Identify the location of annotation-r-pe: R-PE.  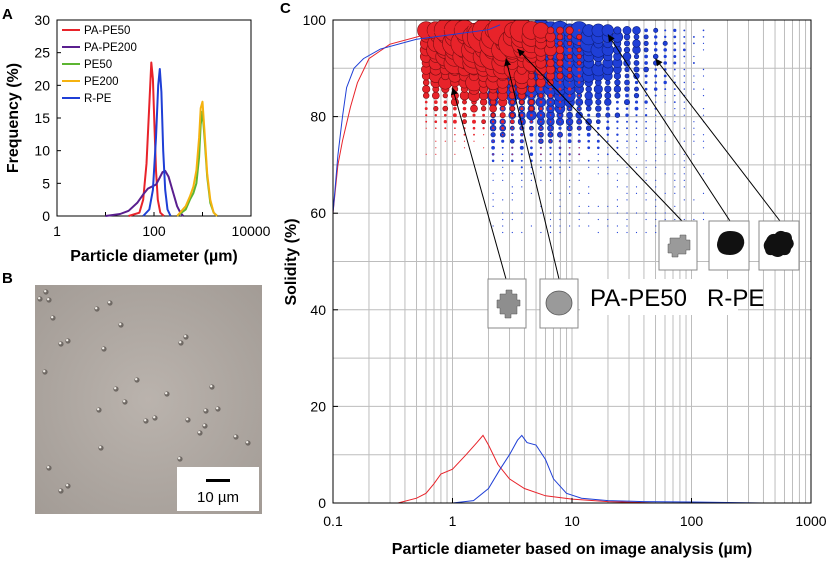
(735, 298).